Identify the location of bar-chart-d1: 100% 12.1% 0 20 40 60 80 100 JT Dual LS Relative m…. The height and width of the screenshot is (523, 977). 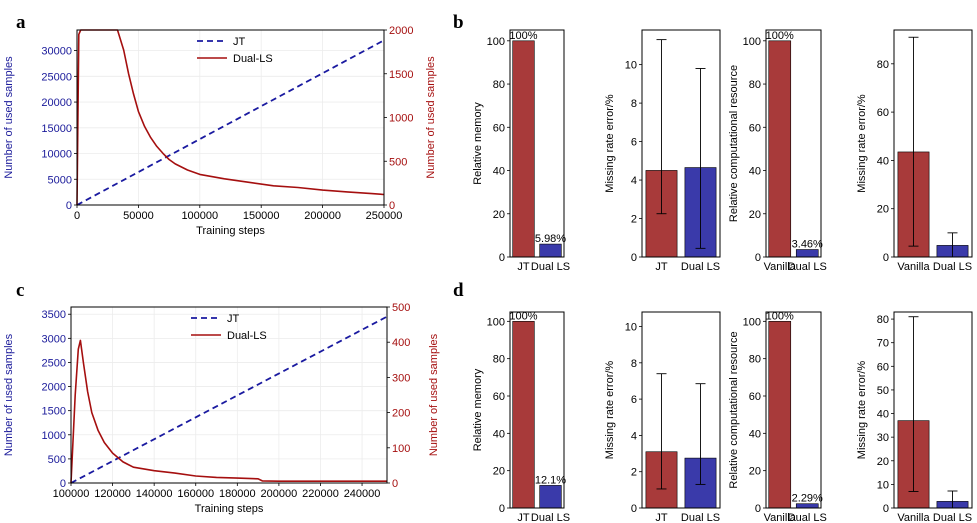
(511, 401).